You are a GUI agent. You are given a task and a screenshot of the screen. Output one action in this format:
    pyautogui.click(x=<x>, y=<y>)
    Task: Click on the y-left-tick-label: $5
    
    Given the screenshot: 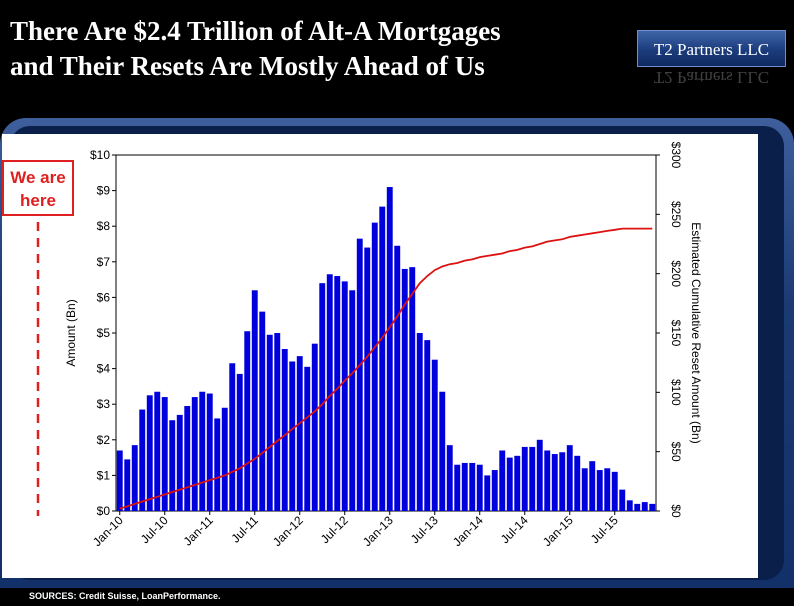 What is the action you would take?
    pyautogui.click(x=104, y=333)
    